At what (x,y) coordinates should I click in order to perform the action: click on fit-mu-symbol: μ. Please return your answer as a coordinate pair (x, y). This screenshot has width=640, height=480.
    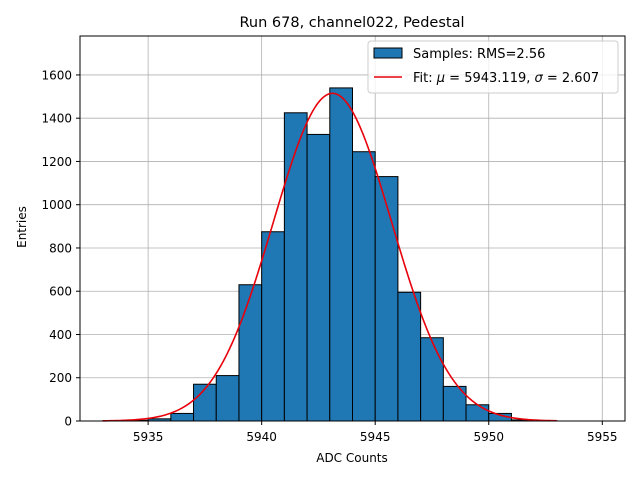
    Looking at the image, I should click on (440, 78).